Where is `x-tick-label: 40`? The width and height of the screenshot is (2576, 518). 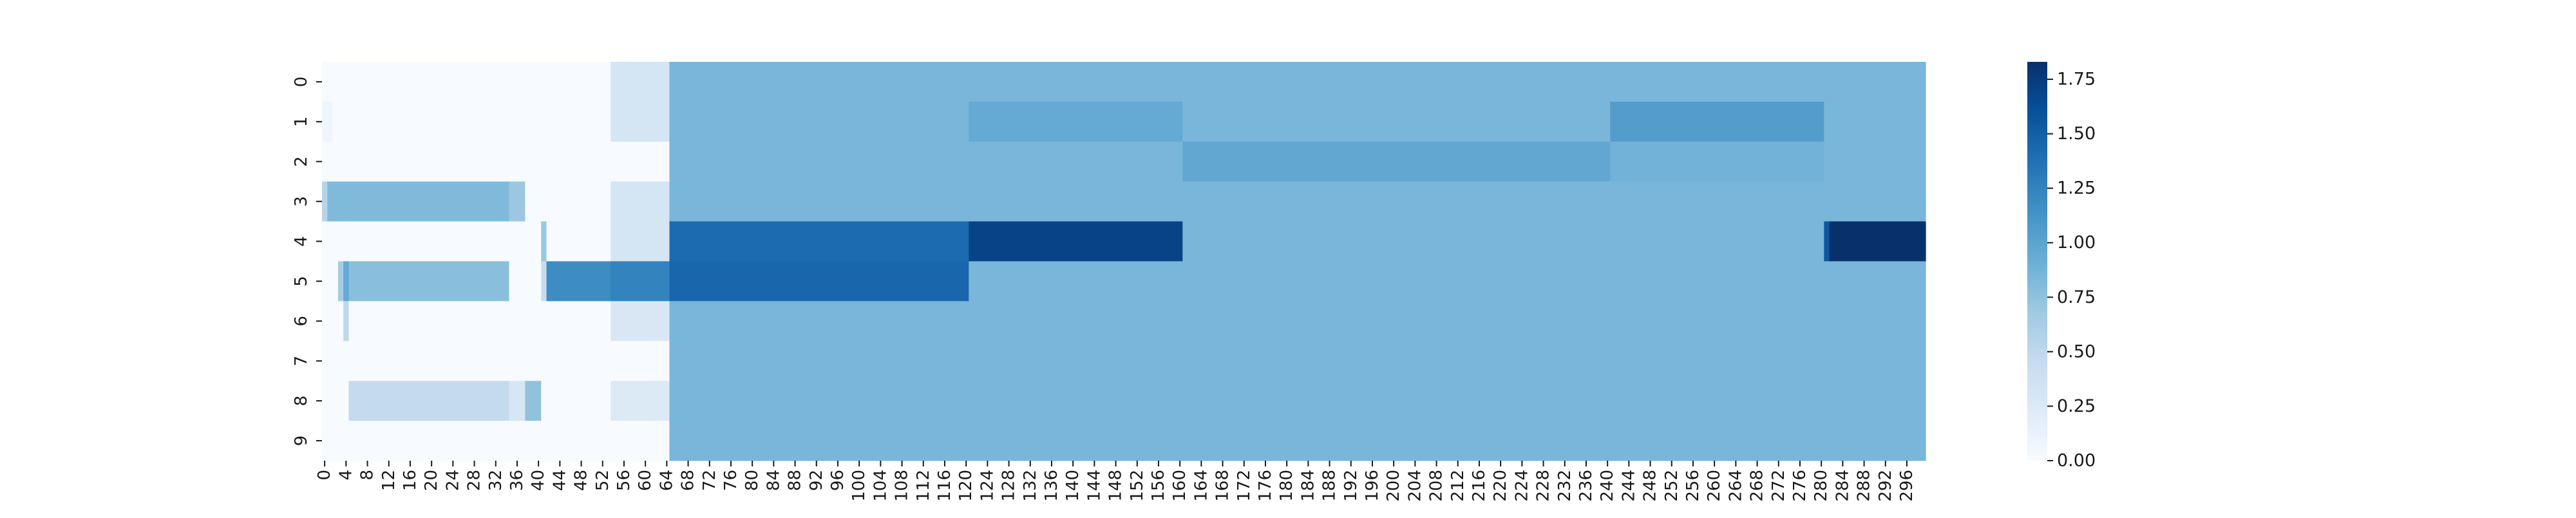
x-tick-label: 40 is located at coordinates (538, 480).